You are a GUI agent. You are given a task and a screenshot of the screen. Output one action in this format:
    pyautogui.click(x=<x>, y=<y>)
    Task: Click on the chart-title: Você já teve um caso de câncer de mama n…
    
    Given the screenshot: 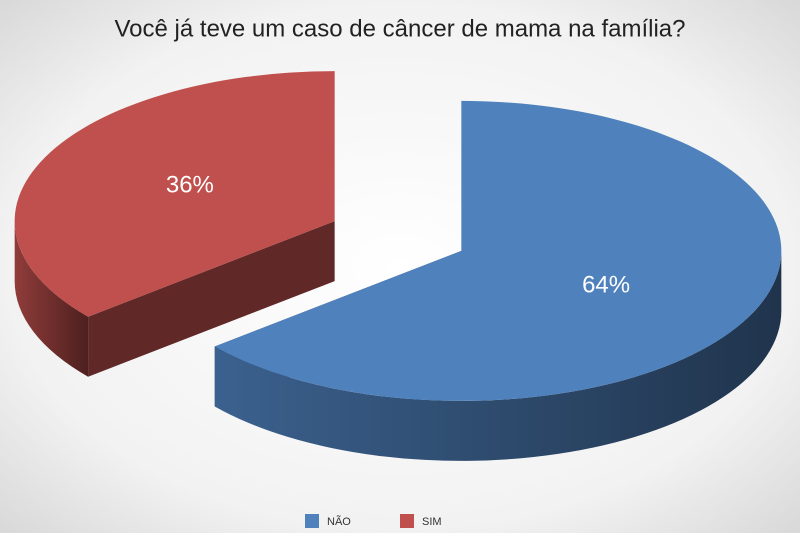 What is the action you would take?
    pyautogui.click(x=400, y=28)
    